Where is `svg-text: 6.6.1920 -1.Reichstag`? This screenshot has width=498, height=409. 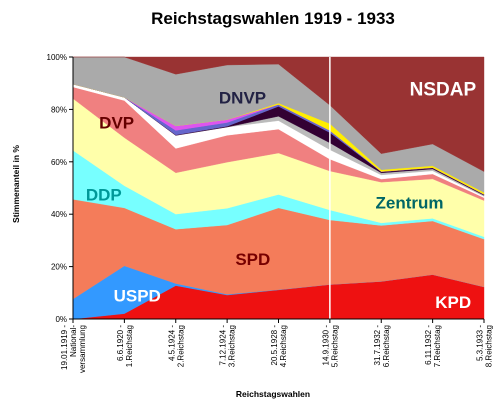 svg-text: 6.6.1920 -1.Reichstag is located at coordinates (125, 346).